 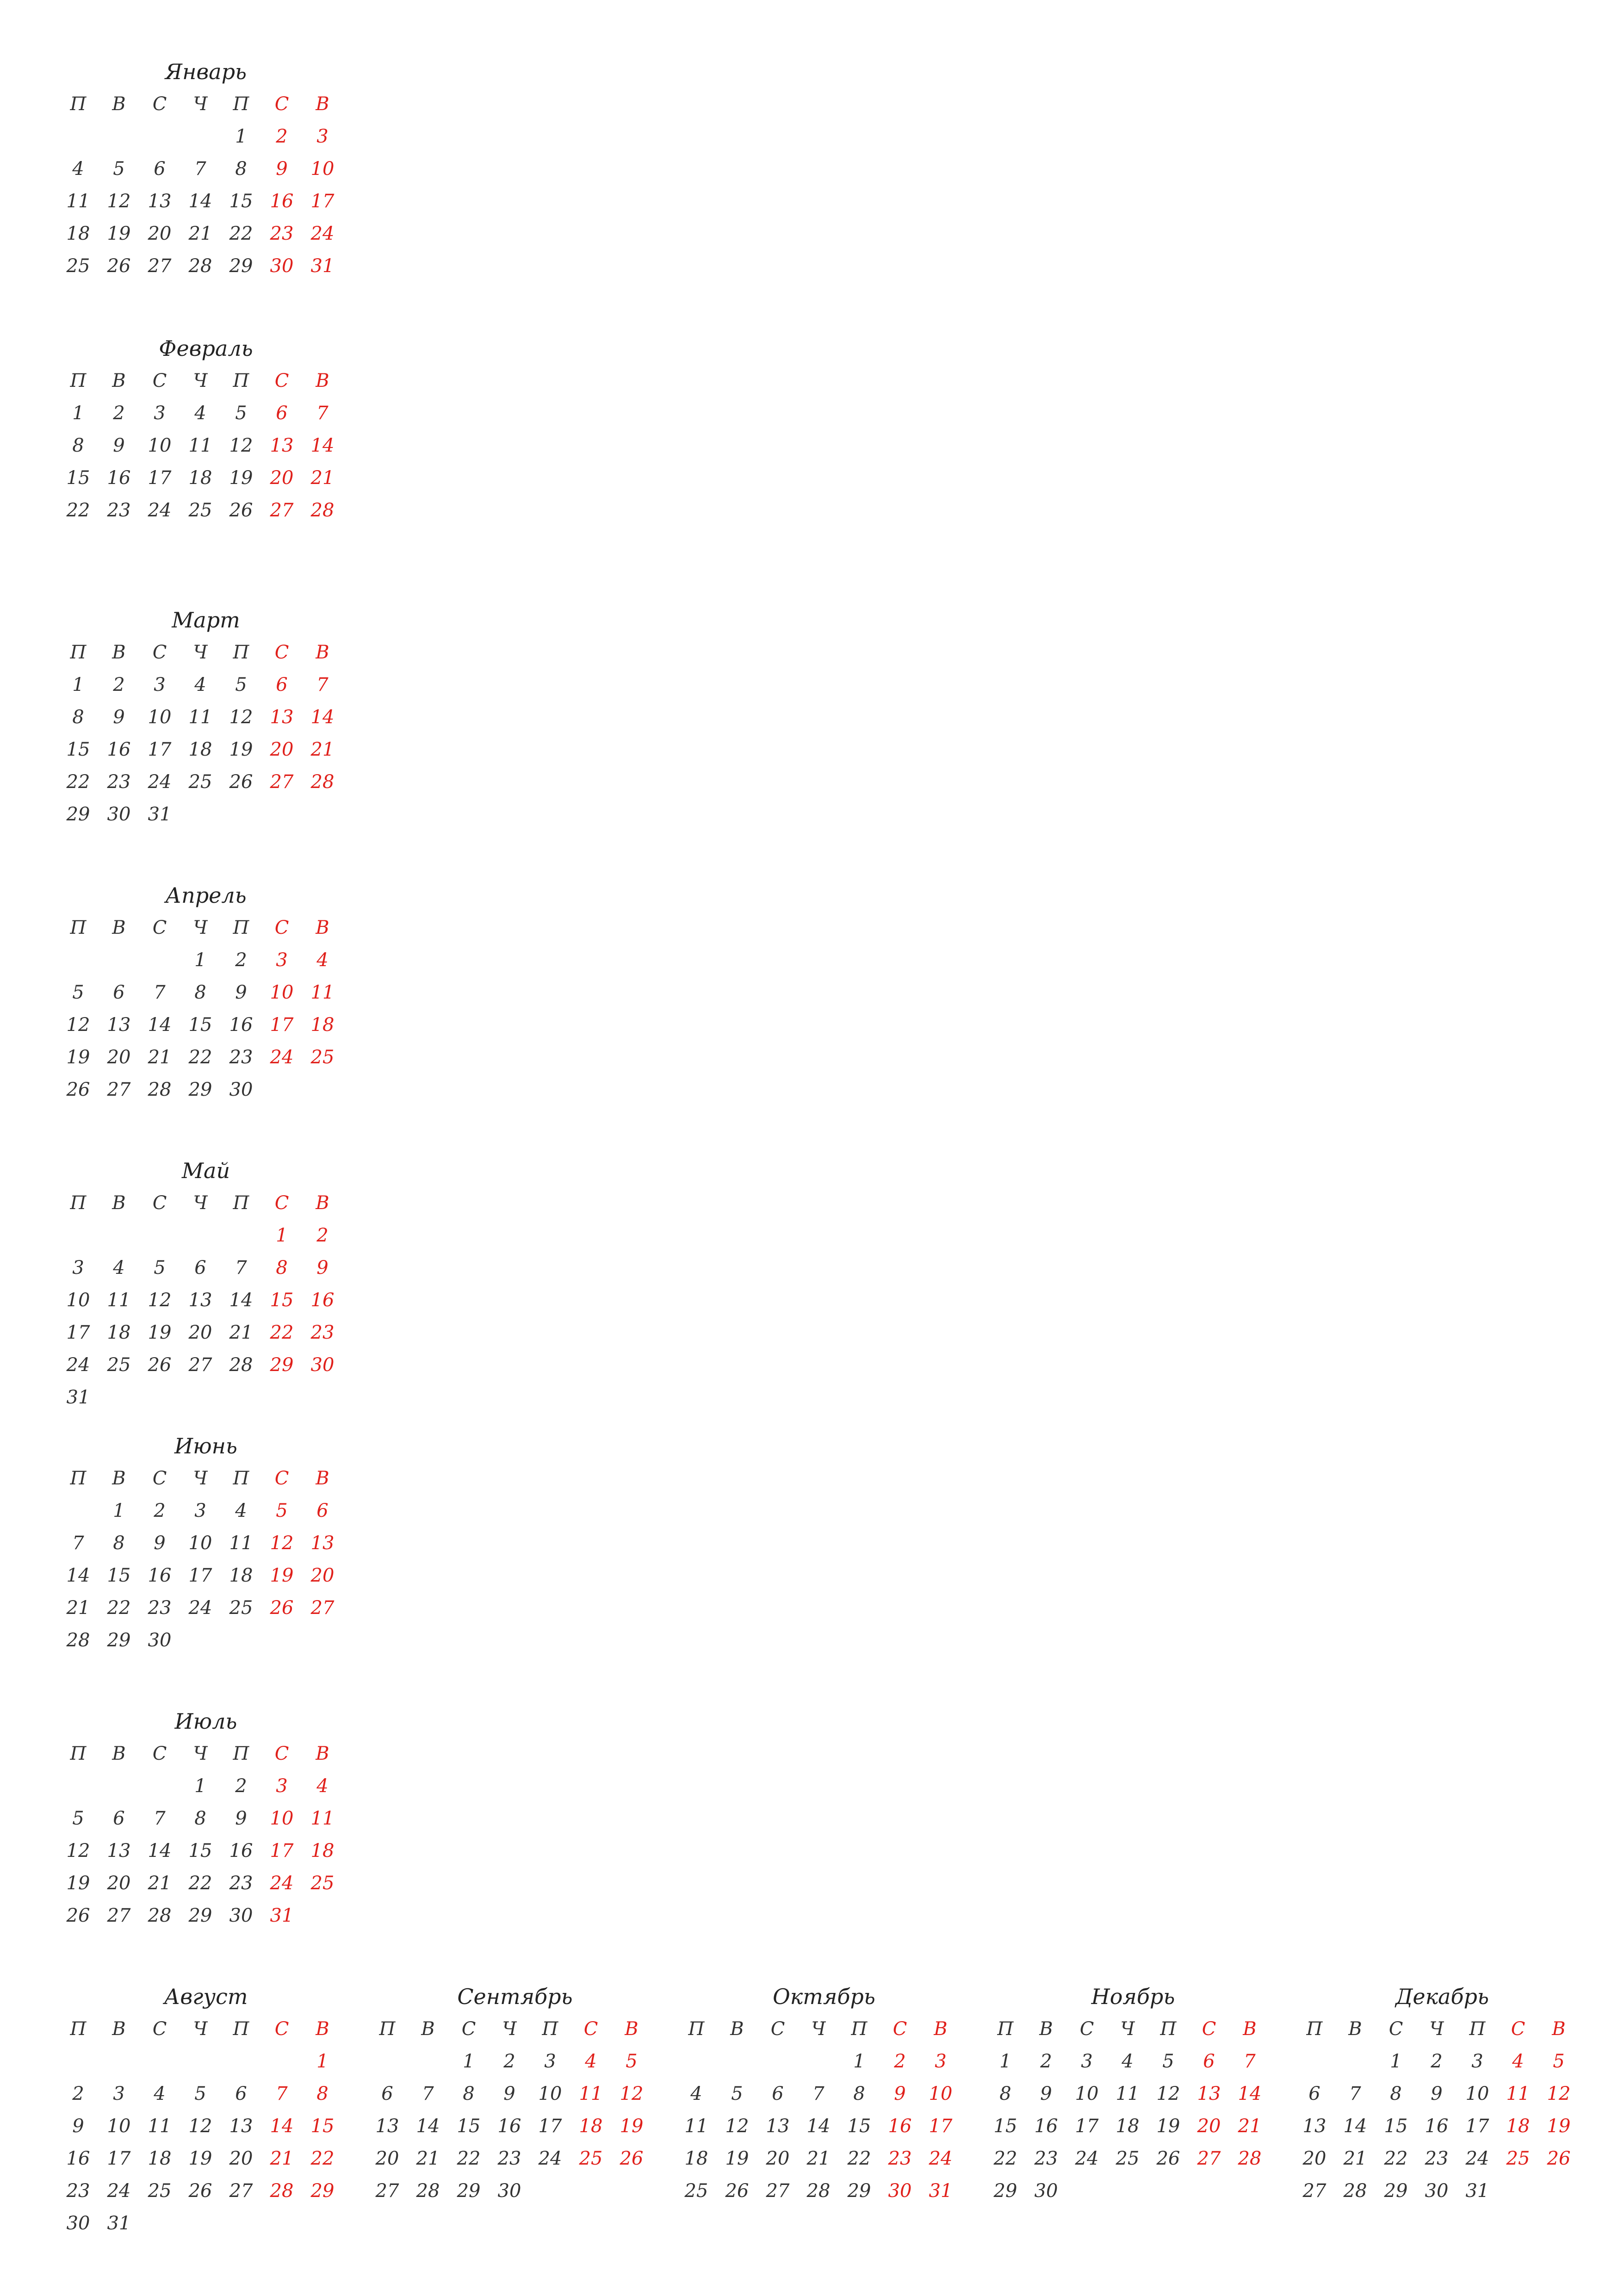 I want to click on day-cell: 24, so click(x=550, y=2159).